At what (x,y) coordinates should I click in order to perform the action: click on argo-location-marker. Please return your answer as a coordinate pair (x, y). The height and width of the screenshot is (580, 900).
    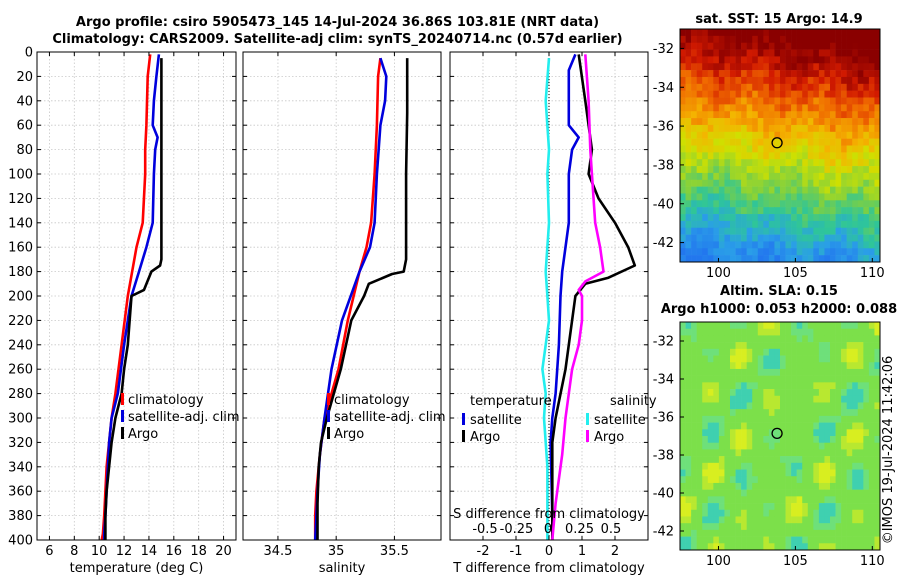
    Looking at the image, I should click on (777, 143).